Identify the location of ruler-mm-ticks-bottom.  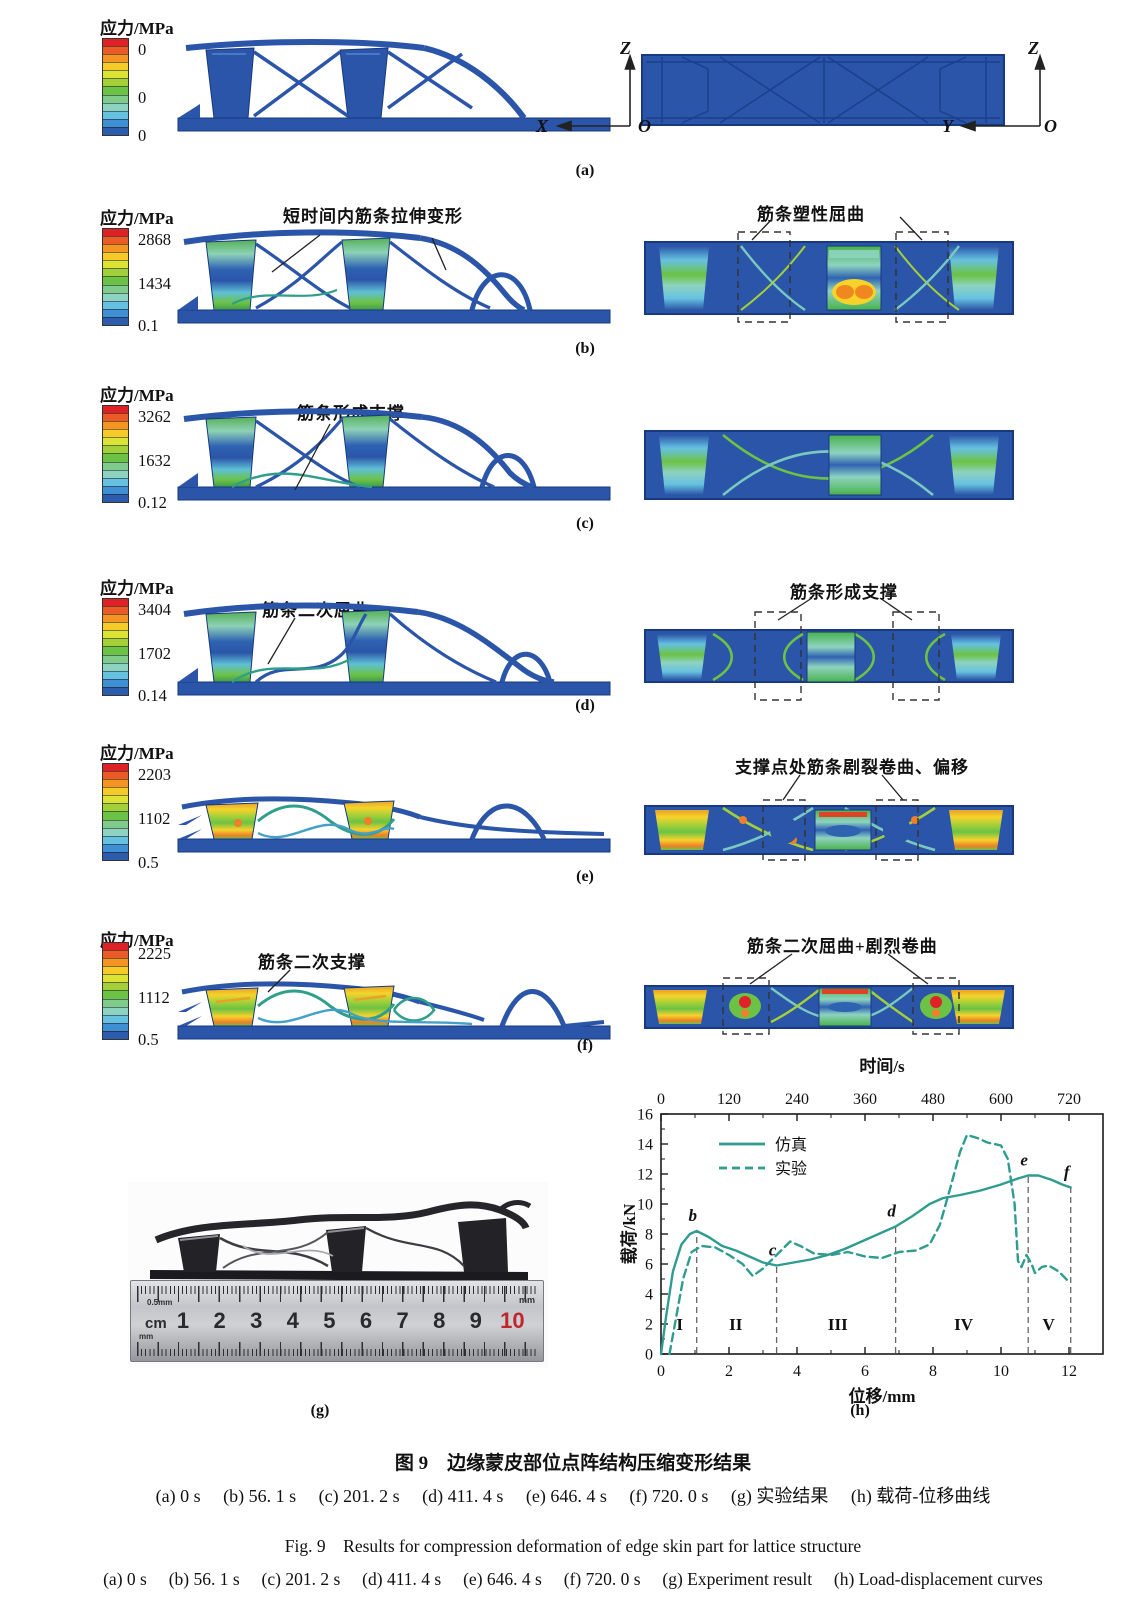
(337, 1349).